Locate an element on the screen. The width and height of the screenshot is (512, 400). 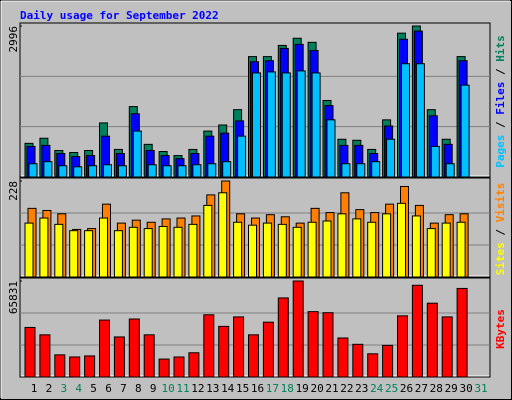
x-tick-label: 26 is located at coordinates (406, 388).